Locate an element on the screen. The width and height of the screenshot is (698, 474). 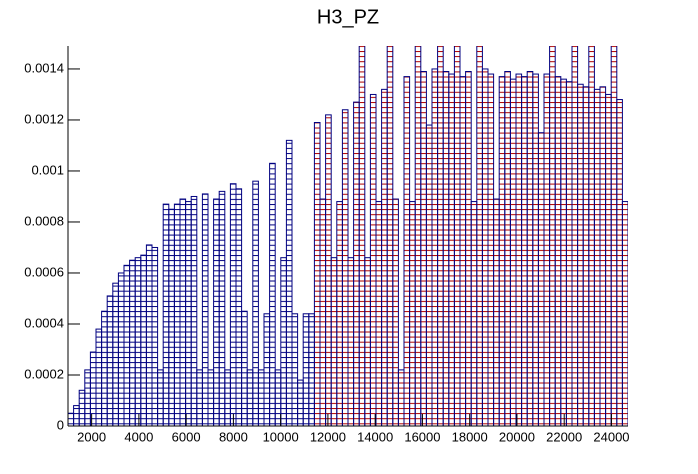
x-tick-label: 8000 is located at coordinates (233, 436).